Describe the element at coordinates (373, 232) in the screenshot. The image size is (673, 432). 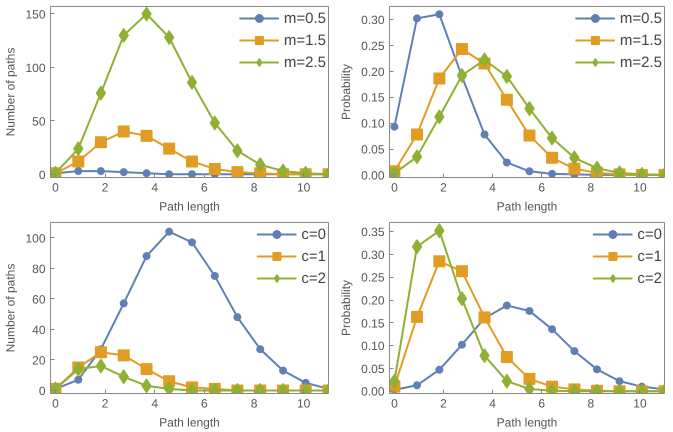
I see `y-tick-label: 0.35` at that location.